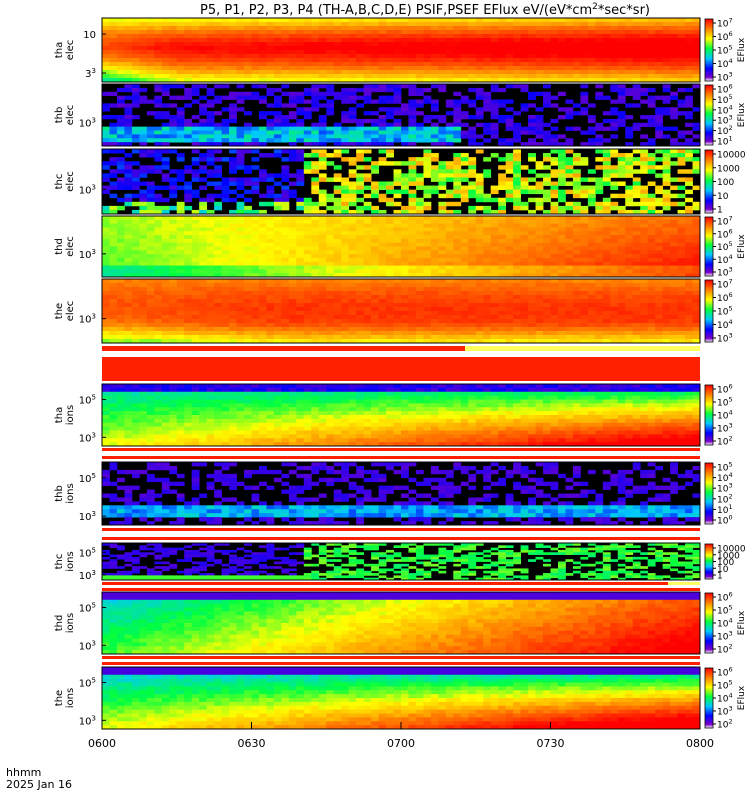 This screenshot has width=750, height=800. What do you see at coordinates (87, 254) in the screenshot?
I see `y-tick-label: 103` at bounding box center [87, 254].